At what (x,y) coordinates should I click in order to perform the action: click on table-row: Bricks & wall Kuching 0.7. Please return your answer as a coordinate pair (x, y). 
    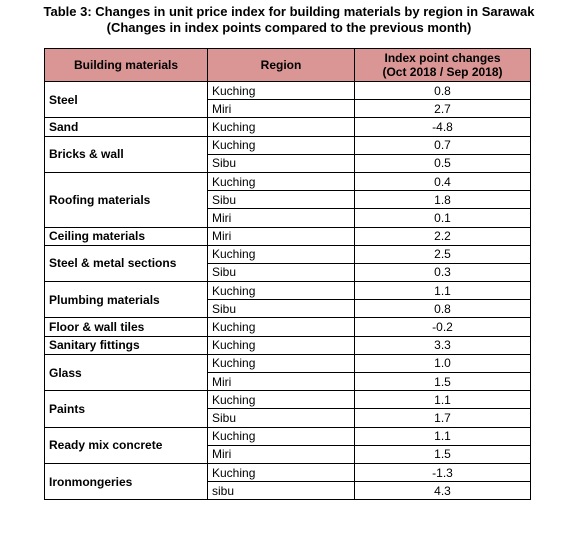
    Looking at the image, I should click on (287, 154).